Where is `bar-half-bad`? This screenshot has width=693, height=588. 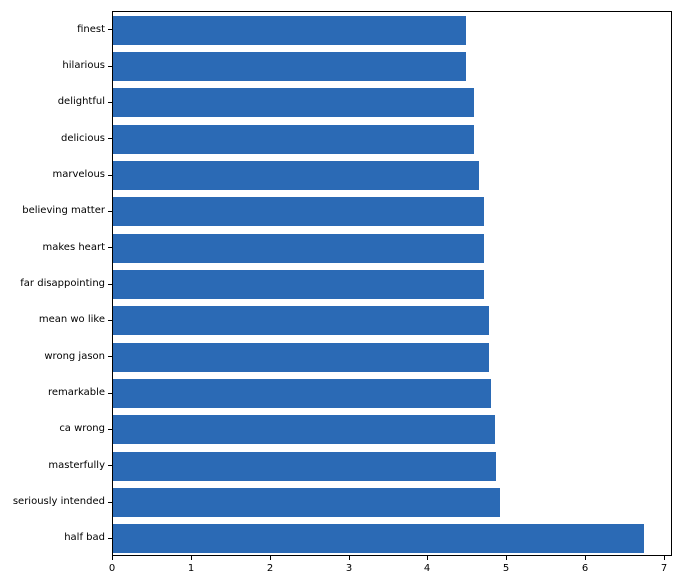 bar-half-bad is located at coordinates (378, 538).